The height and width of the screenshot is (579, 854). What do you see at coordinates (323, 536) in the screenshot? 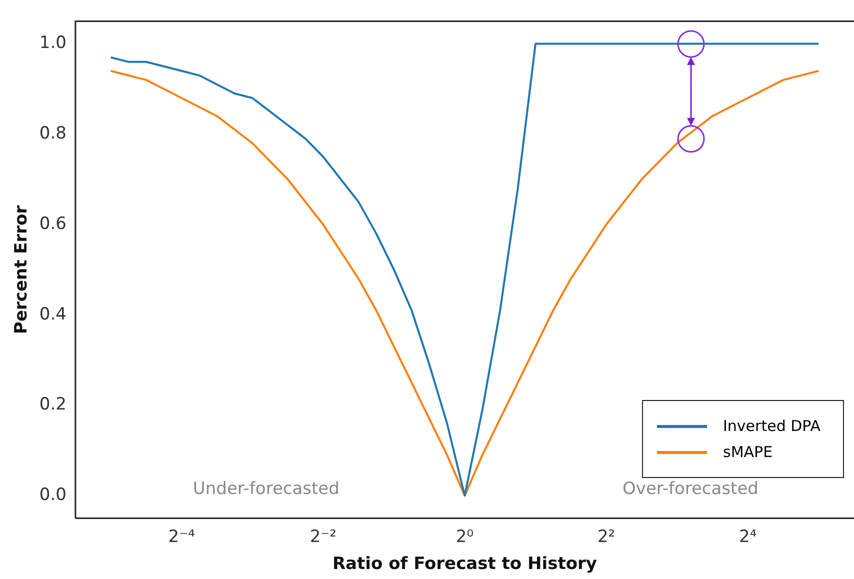
I see `x-tick-label: 2⁻²` at bounding box center [323, 536].